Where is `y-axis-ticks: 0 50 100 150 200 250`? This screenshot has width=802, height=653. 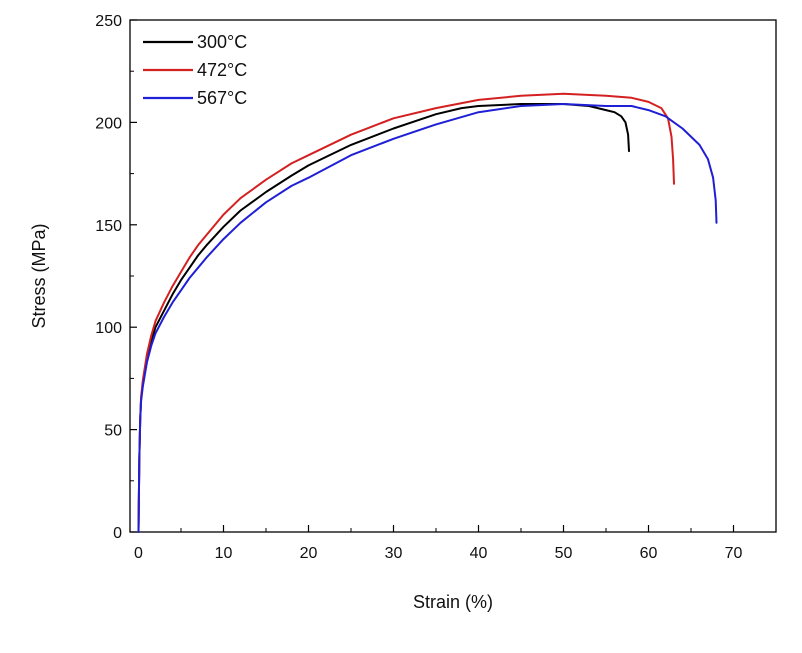 y-axis-ticks: 0 50 100 150 200 250 is located at coordinates (116, 277).